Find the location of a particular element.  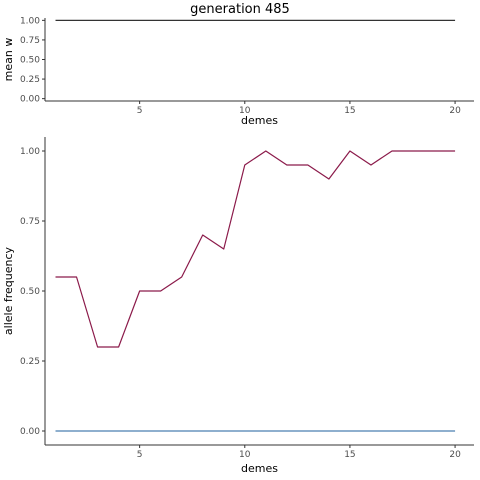

mean-w-y-tick-label: 0.00 is located at coordinates (30, 100).